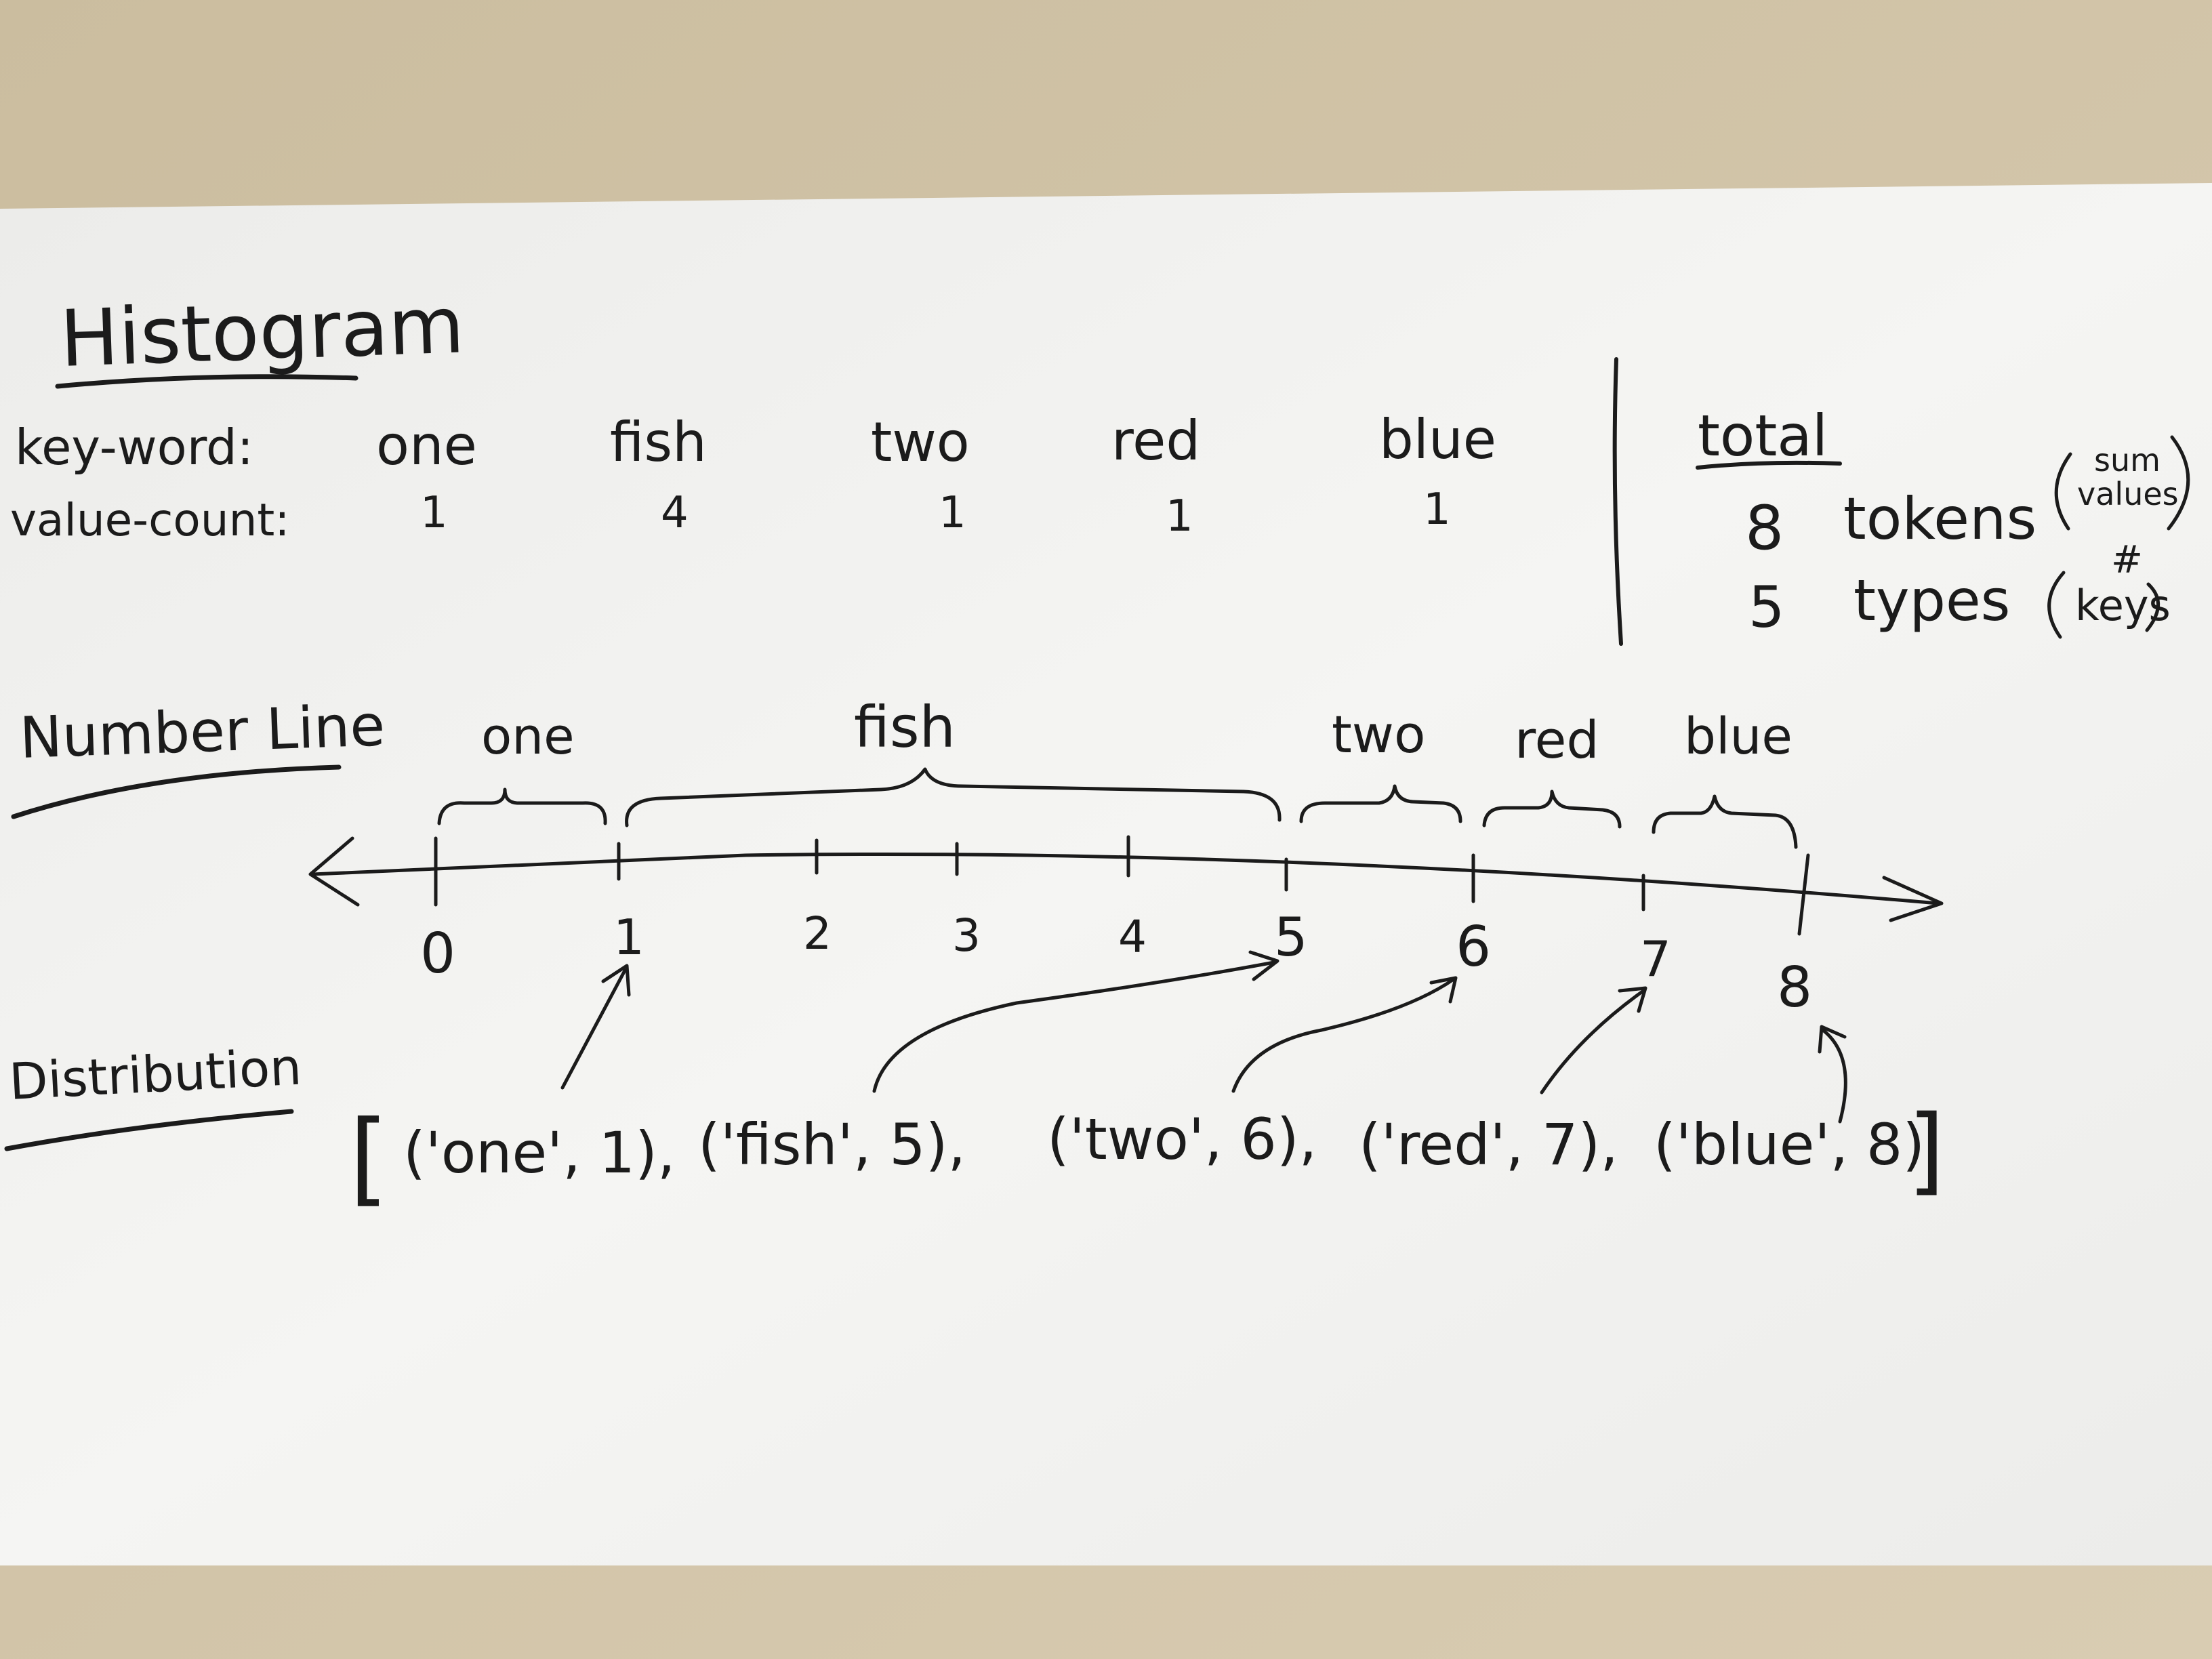  I want to click on histogram-count-fish: 4, so click(675, 513).